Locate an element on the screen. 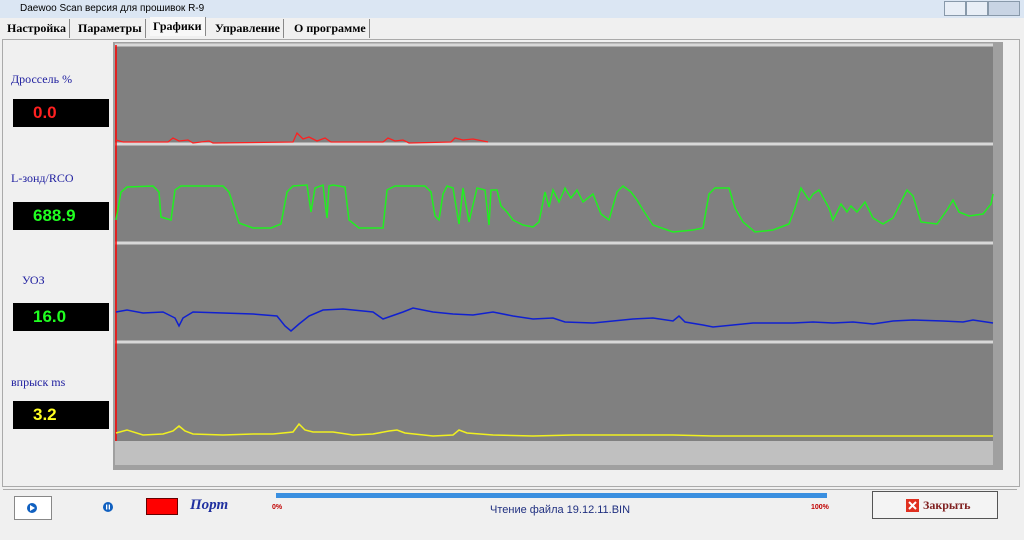 The width and height of the screenshot is (1024, 540). close-button: Закрыть is located at coordinates (935, 505).